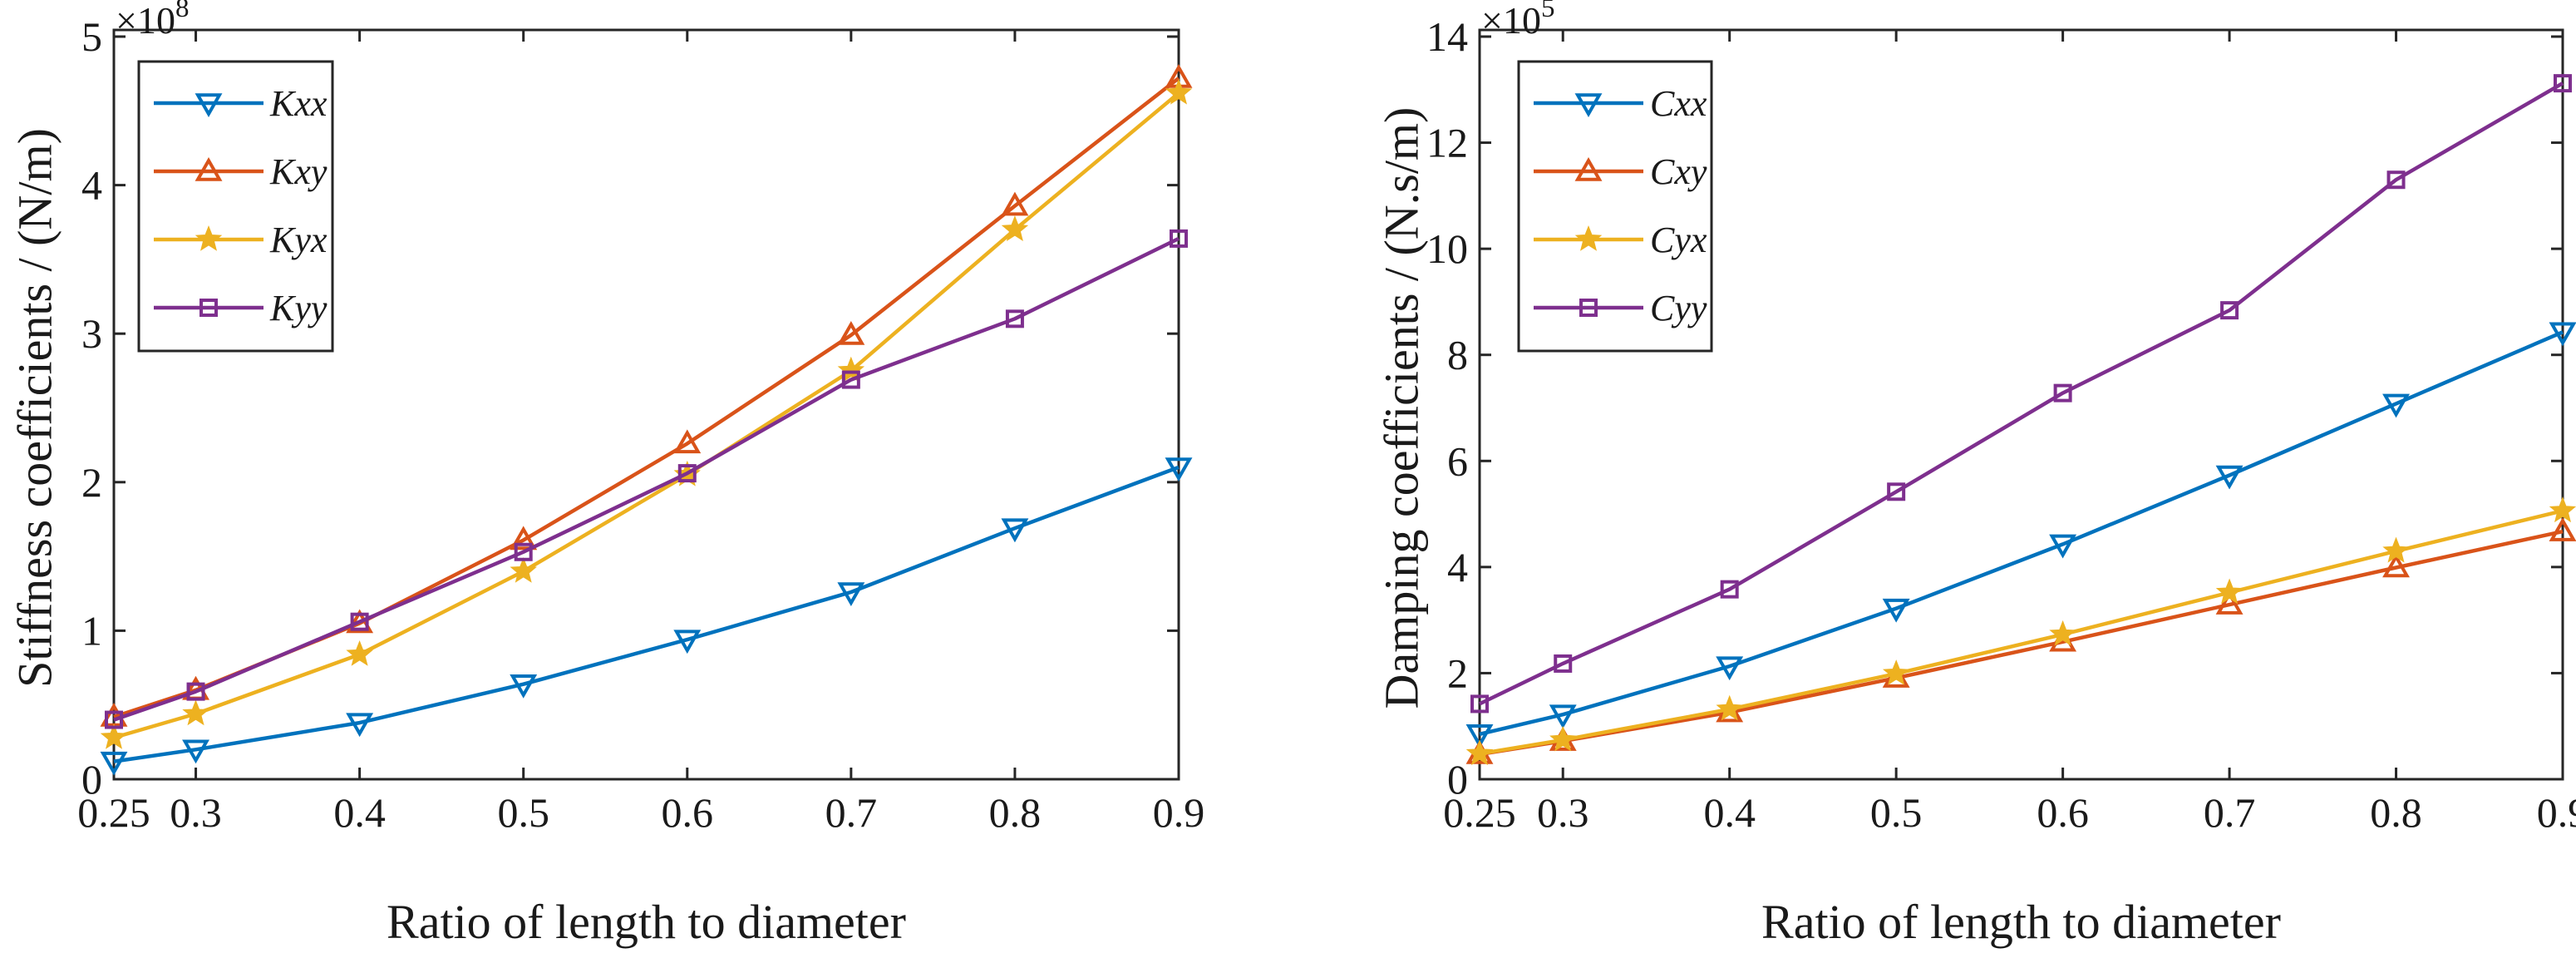 The width and height of the screenshot is (2576, 968). What do you see at coordinates (1447, 37) in the screenshot?
I see `y-tick-label: 14` at bounding box center [1447, 37].